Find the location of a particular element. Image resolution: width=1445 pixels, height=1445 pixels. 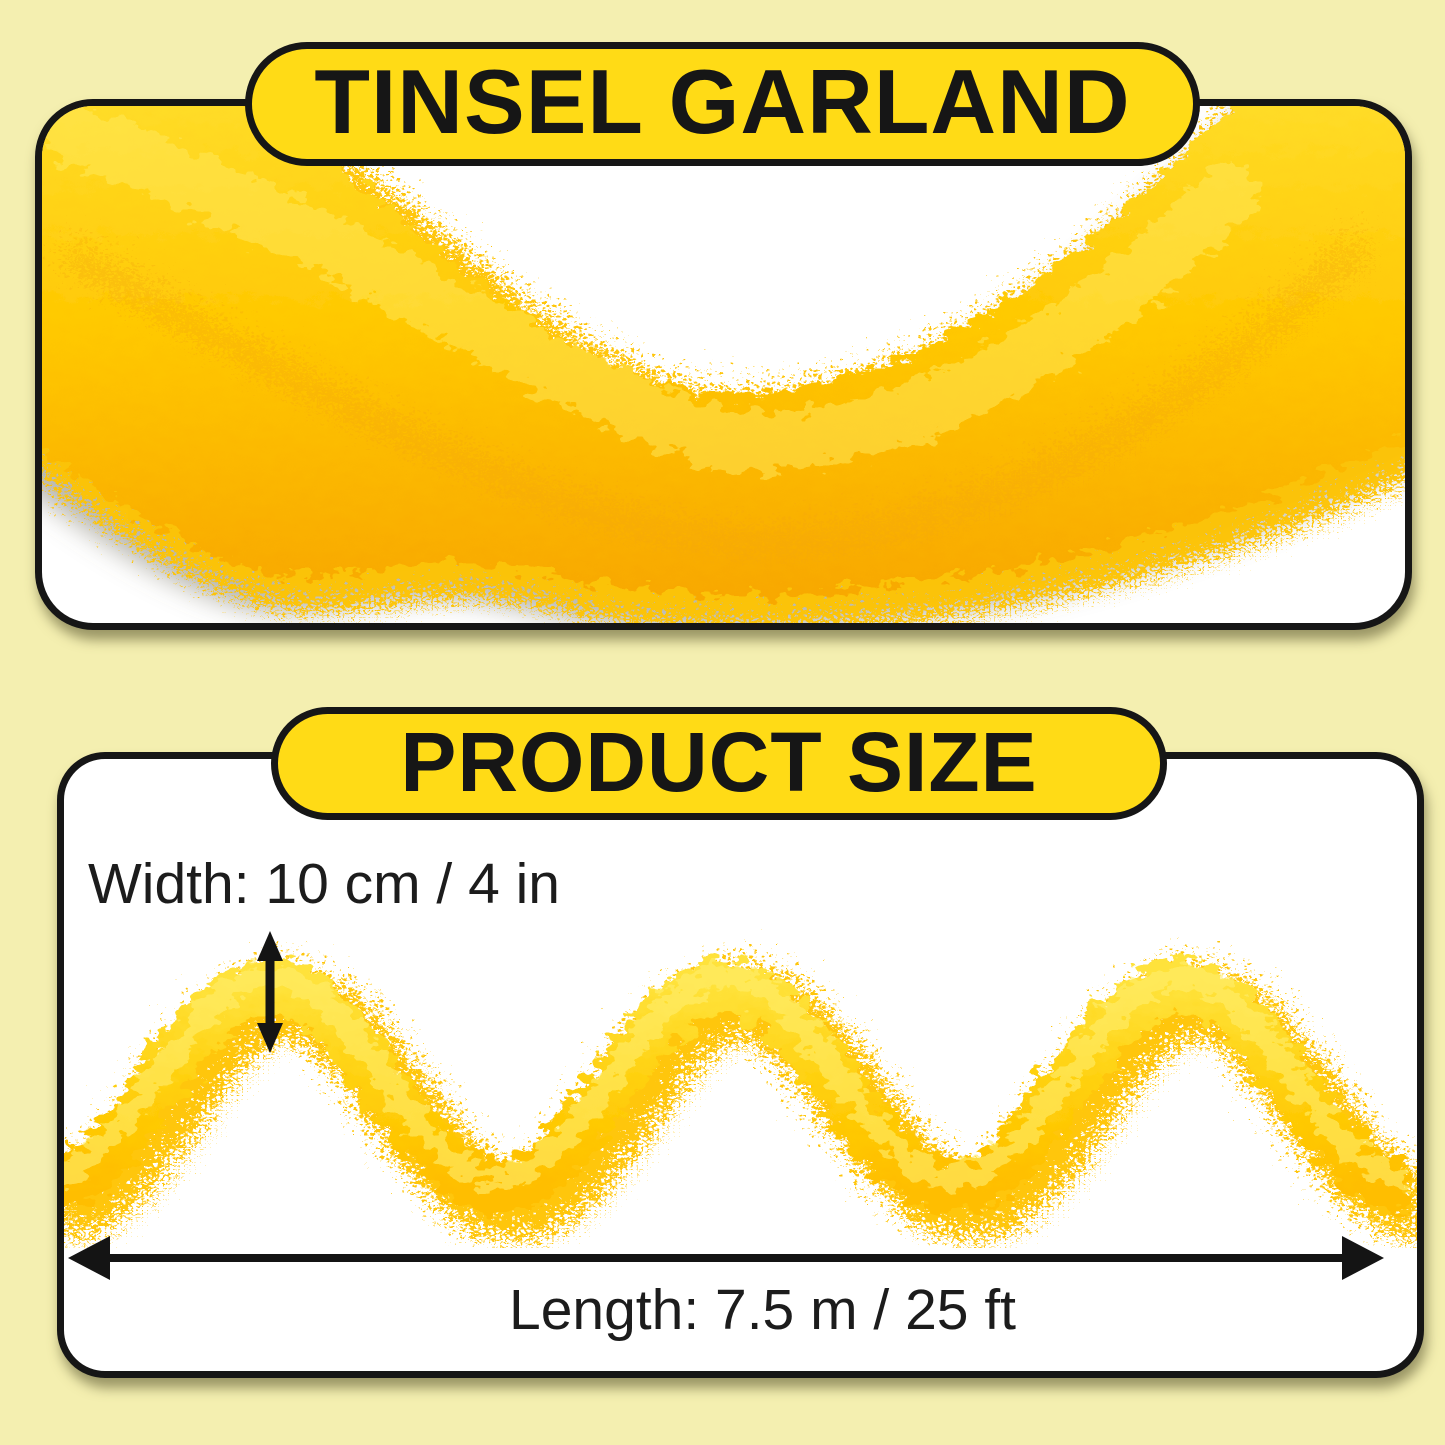

product-size-banner: PRODUCT SIZE is located at coordinates (719, 763).